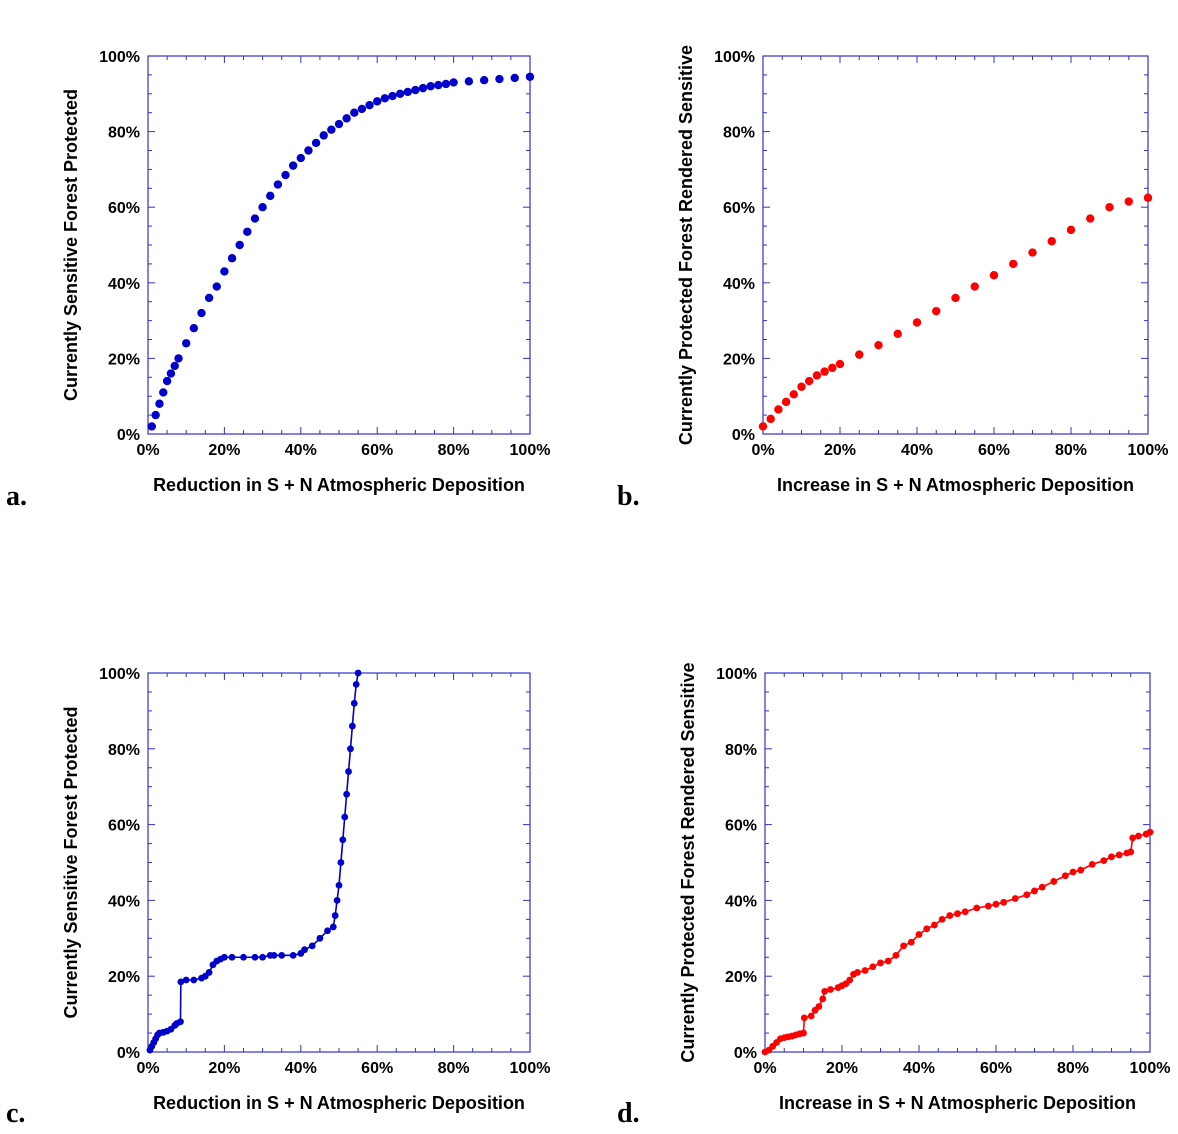 This screenshot has width=1178, height=1134. I want to click on y-axis-title: Currently Sensitive Forest Protected, so click(71, 245).